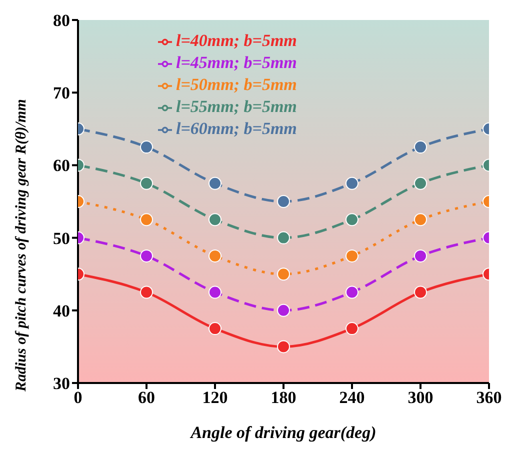 This screenshot has height=457, width=519. Describe the element at coordinates (61, 93) in the screenshot. I see `y-tick-label: 70` at that location.